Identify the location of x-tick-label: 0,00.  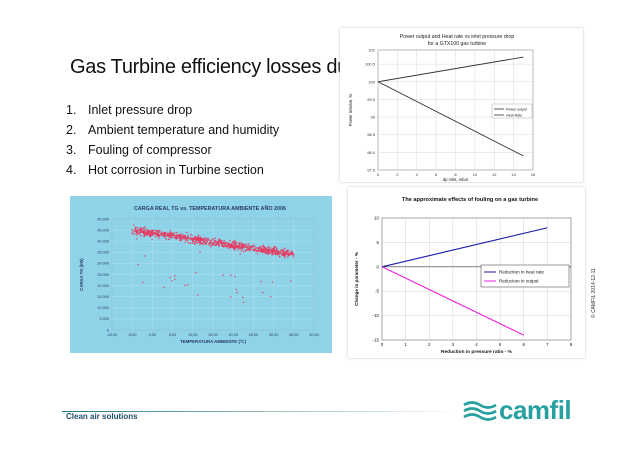
(152, 335).